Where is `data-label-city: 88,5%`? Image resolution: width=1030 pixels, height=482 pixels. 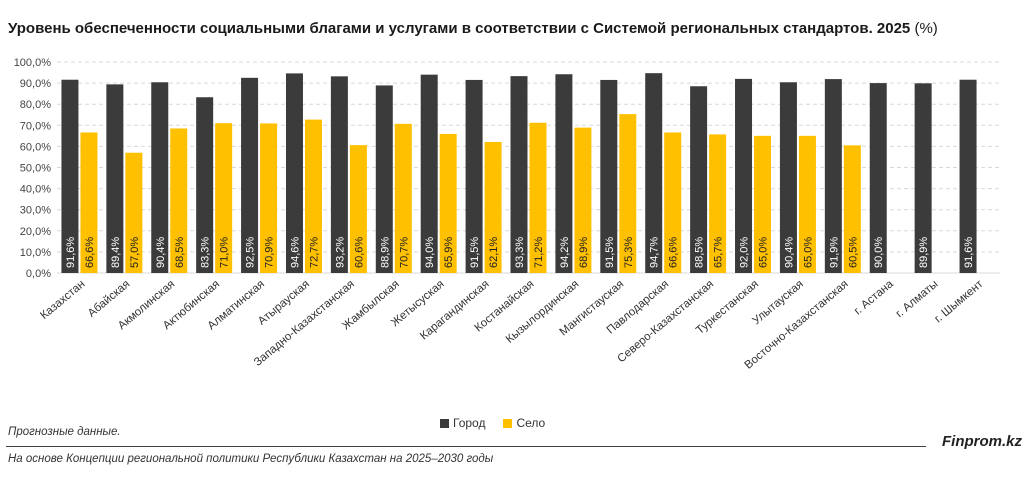 data-label-city: 88,5% is located at coordinates (700, 252).